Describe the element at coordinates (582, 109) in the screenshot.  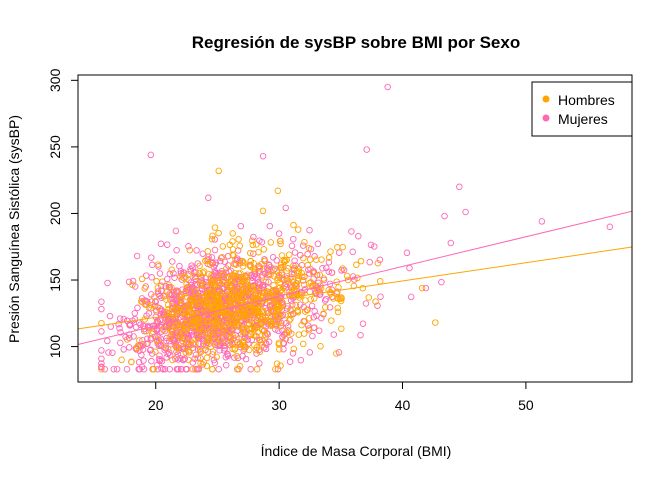
I see `legend: Hombres Mujeres` at that location.